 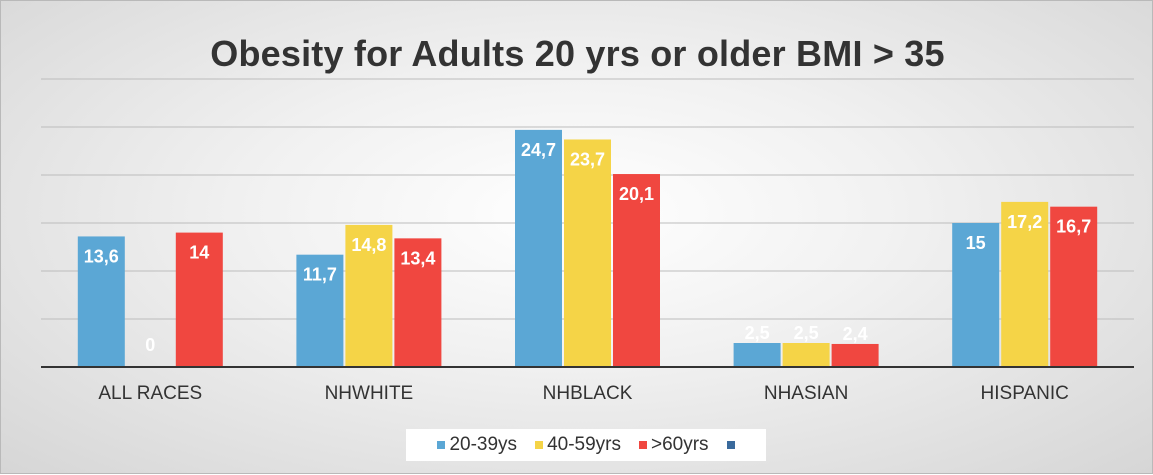 What do you see at coordinates (369, 393) in the screenshot?
I see `category-label: NHWHITE` at bounding box center [369, 393].